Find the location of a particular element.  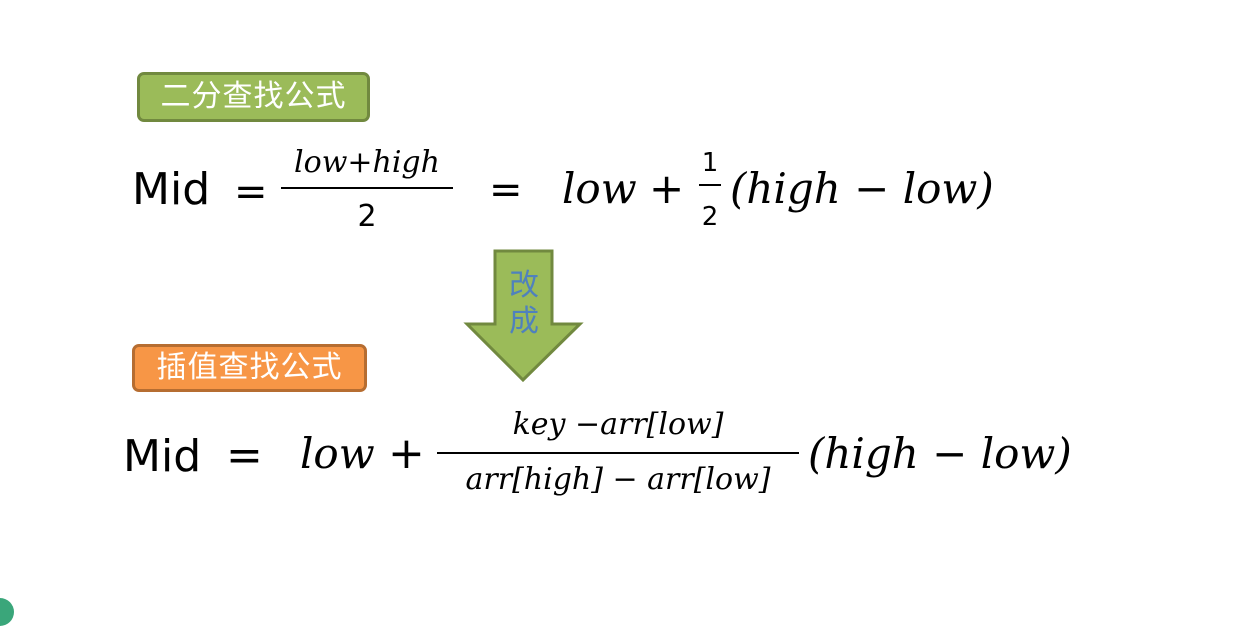

arrow-caption-char: 成 is located at coordinates (524, 321).